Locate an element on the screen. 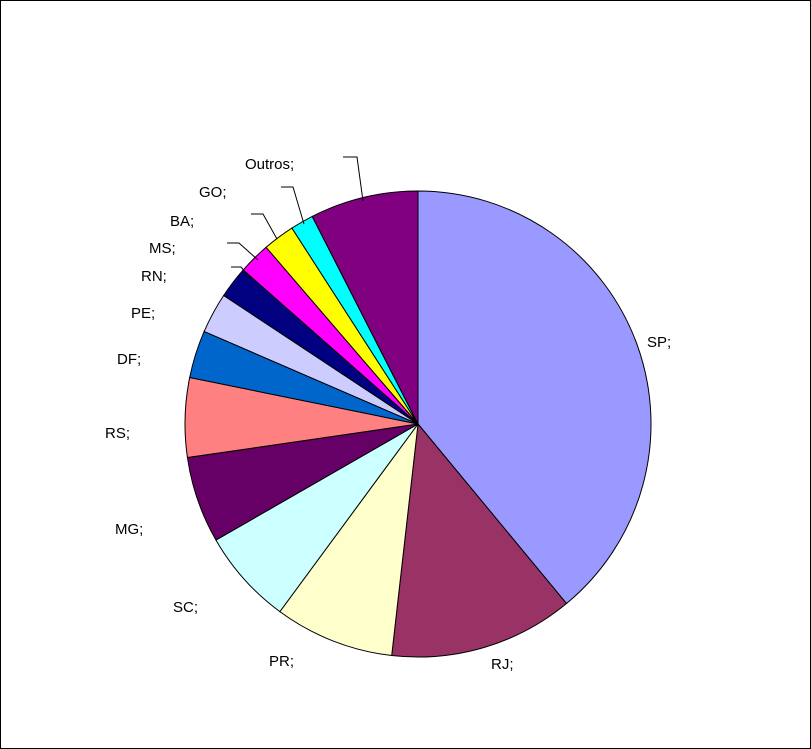 The width and height of the screenshot is (811, 749). slice-label-ms: MS; is located at coordinates (162, 248).